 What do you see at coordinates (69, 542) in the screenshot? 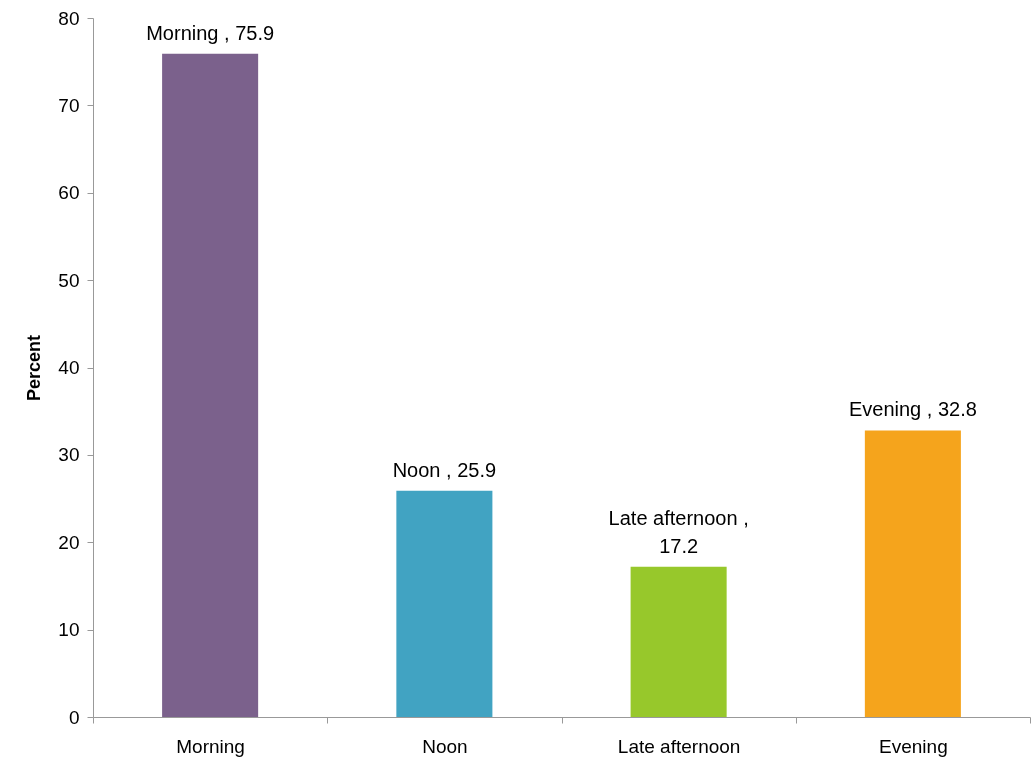
I see `y-tick-label: 20` at bounding box center [69, 542].